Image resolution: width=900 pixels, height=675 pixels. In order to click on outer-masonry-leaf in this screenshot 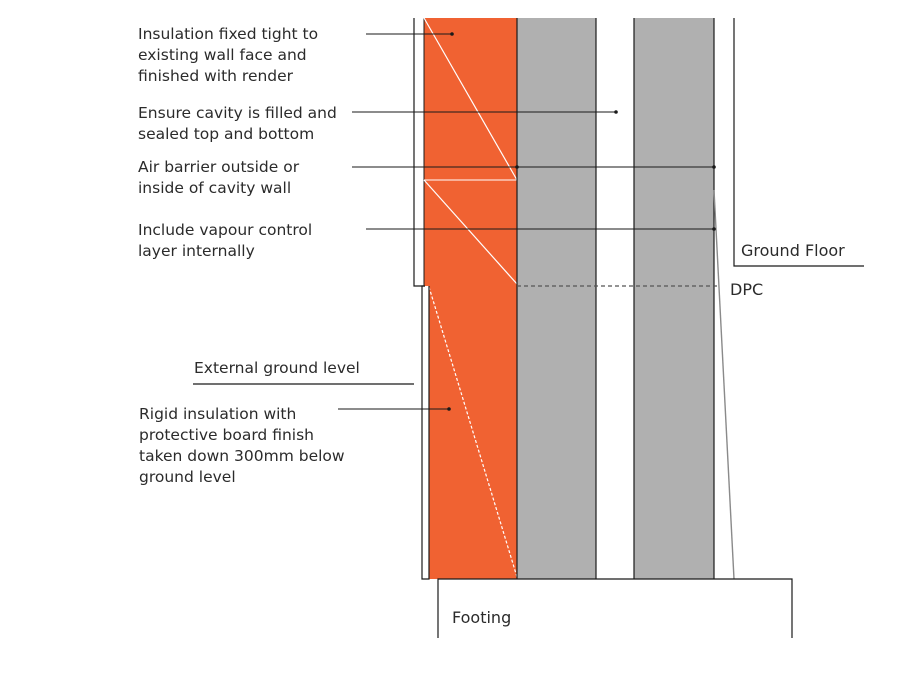, I will do `click(556, 298)`.